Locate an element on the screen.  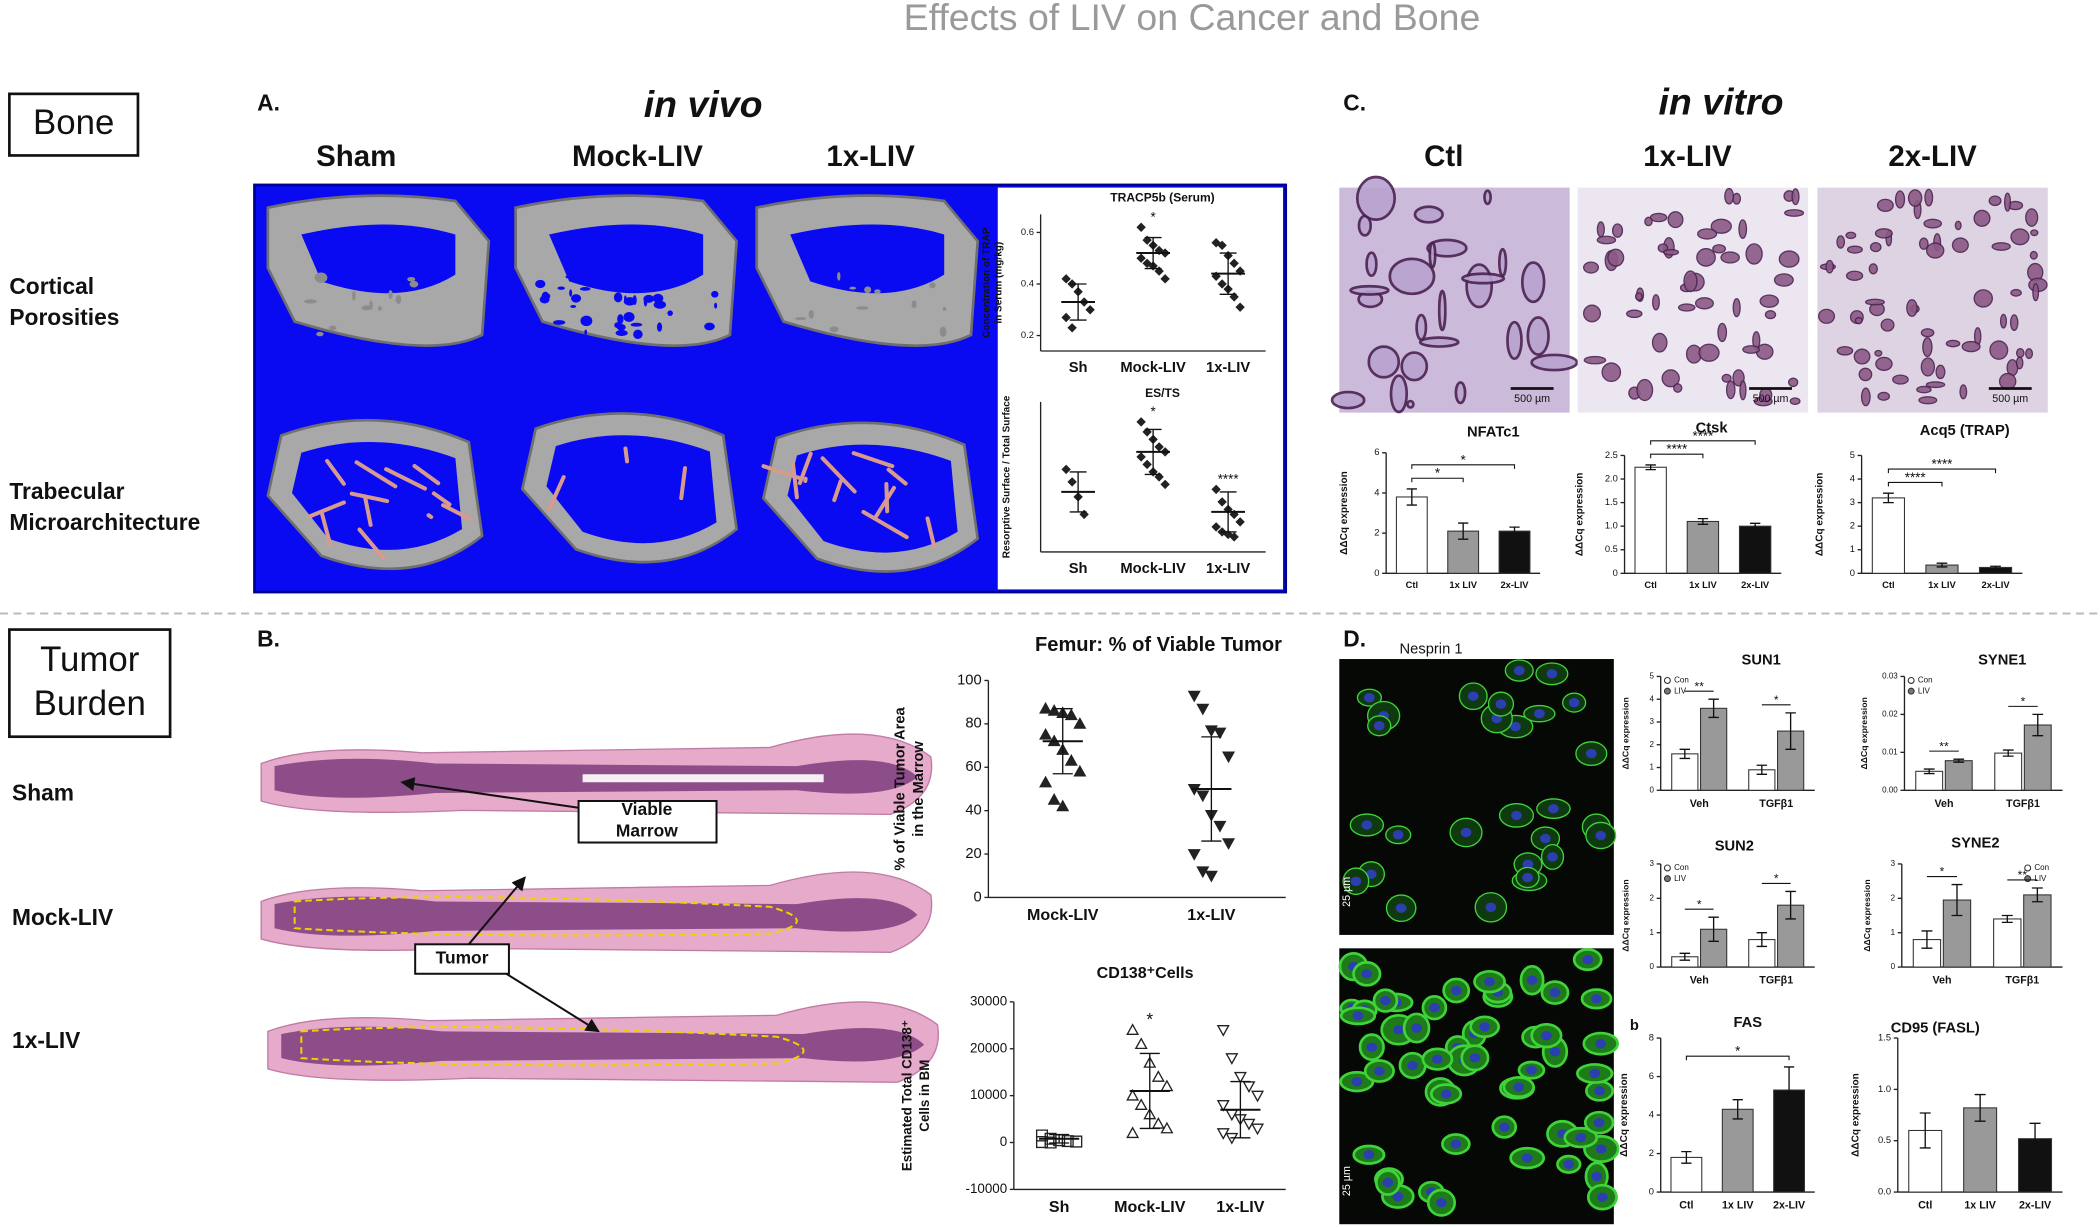
panel-letter: D. is located at coordinates (1354, 638).